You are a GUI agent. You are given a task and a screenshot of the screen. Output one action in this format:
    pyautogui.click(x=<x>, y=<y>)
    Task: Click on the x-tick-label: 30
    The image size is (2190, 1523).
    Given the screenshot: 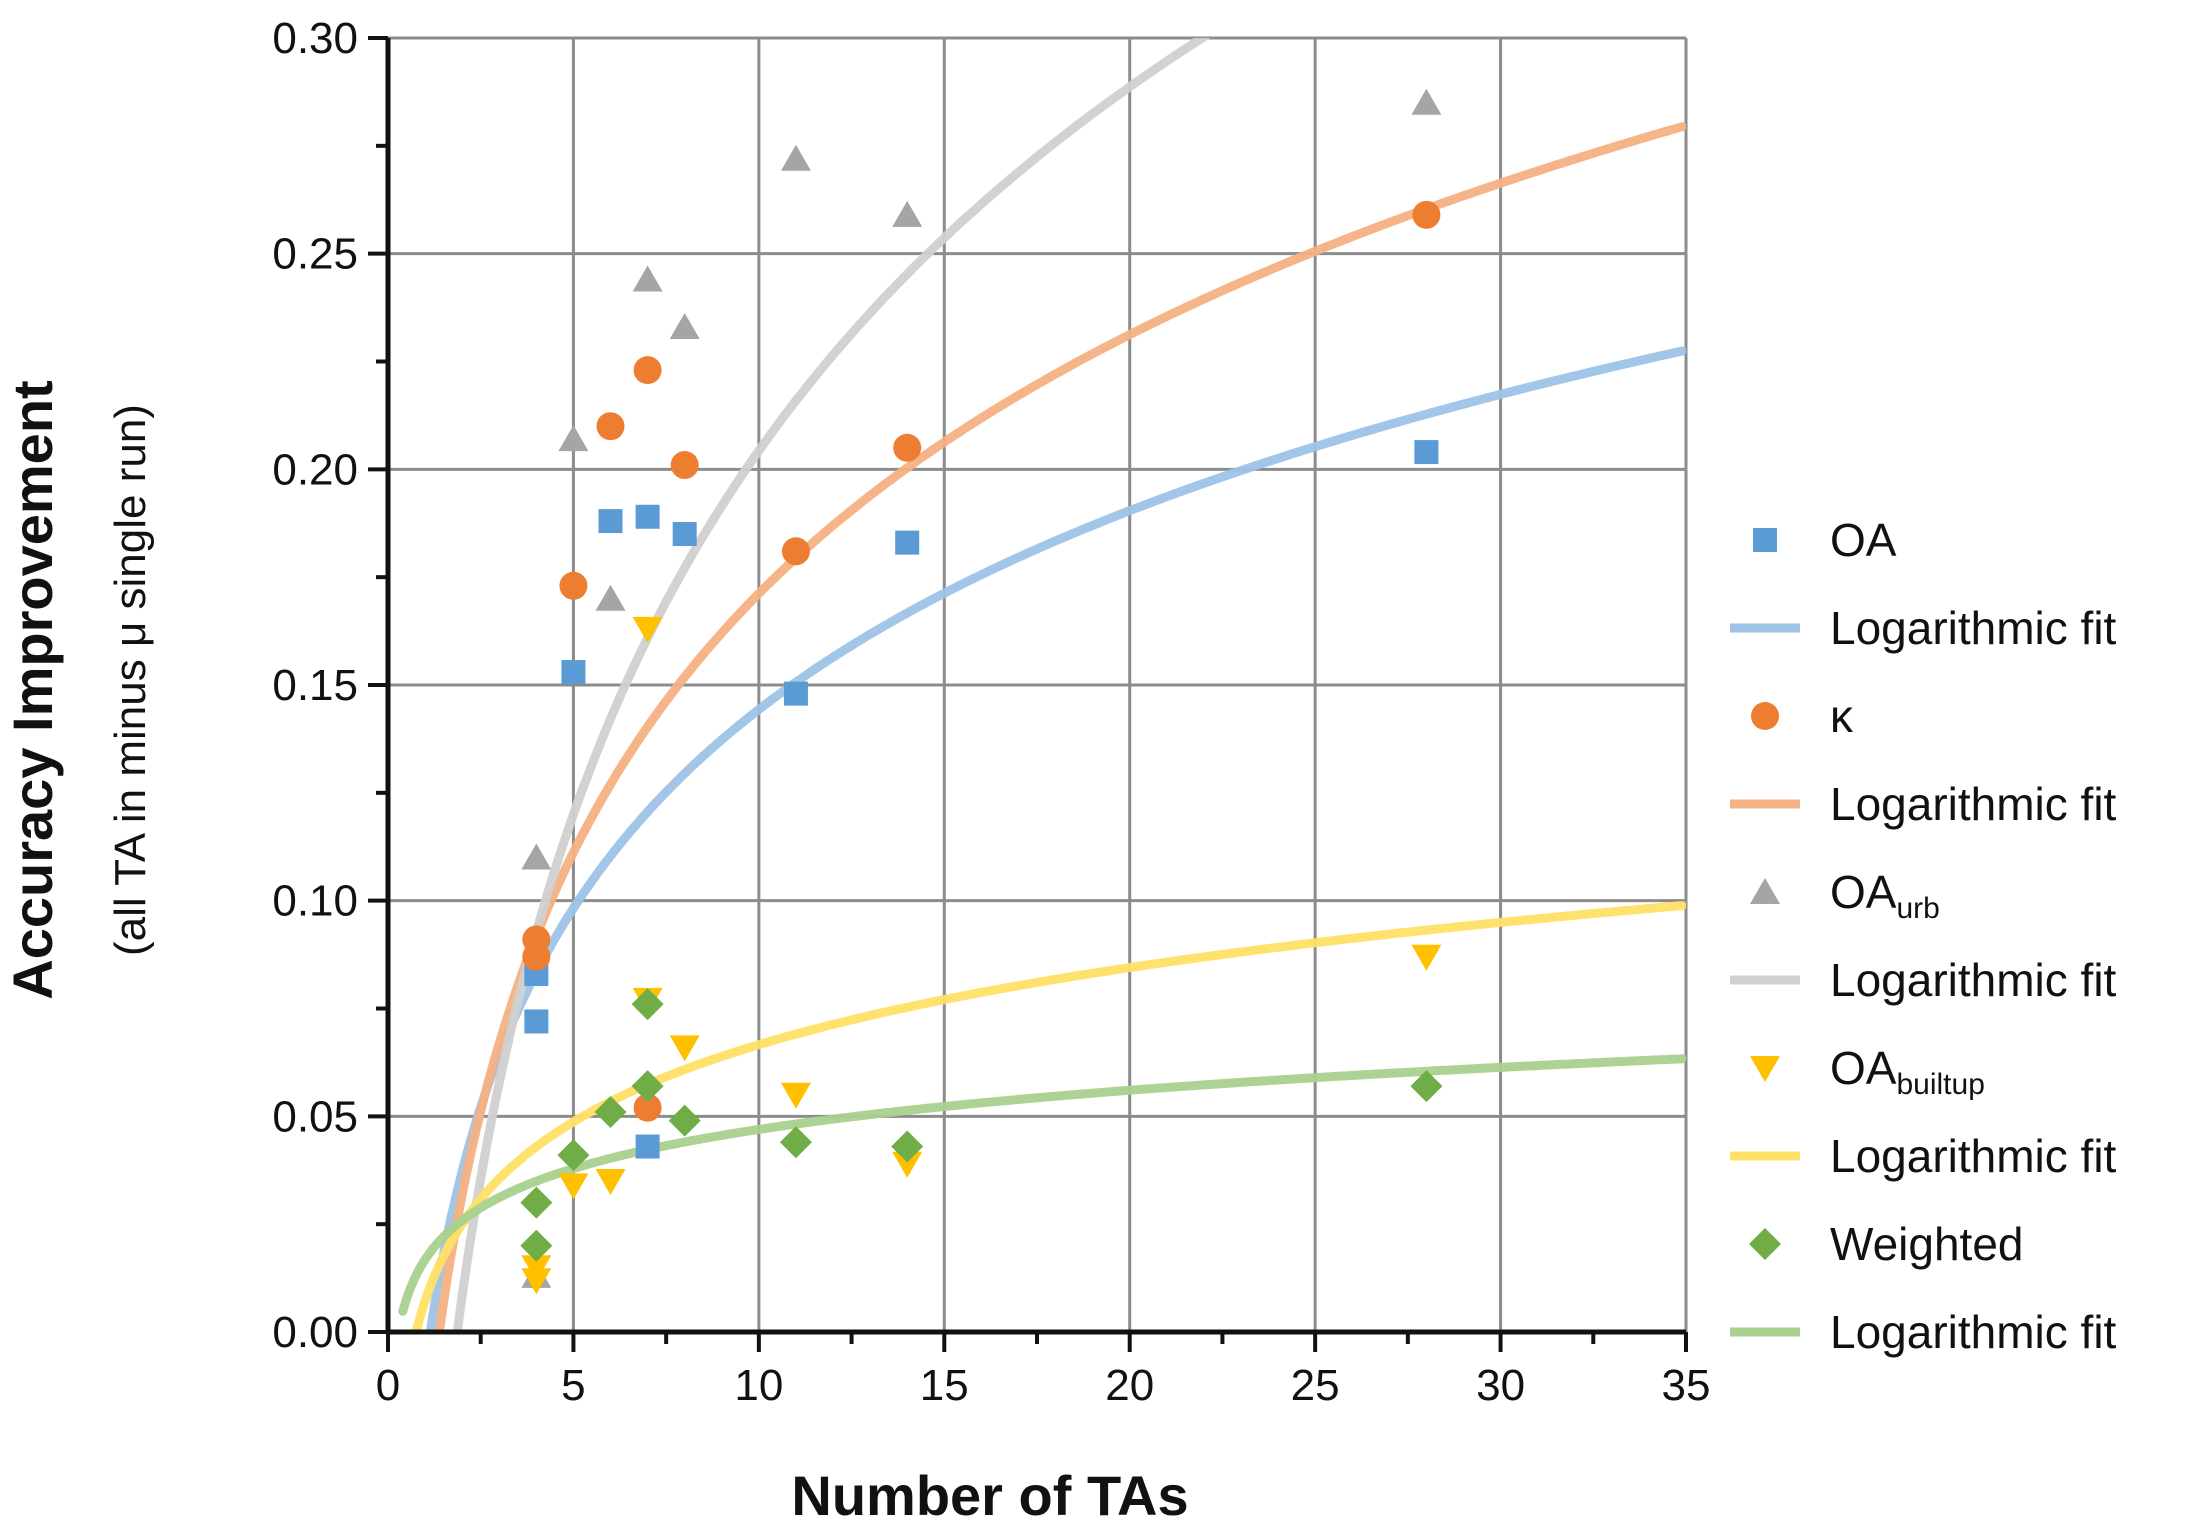 What is the action you would take?
    pyautogui.click(x=1500, y=1385)
    